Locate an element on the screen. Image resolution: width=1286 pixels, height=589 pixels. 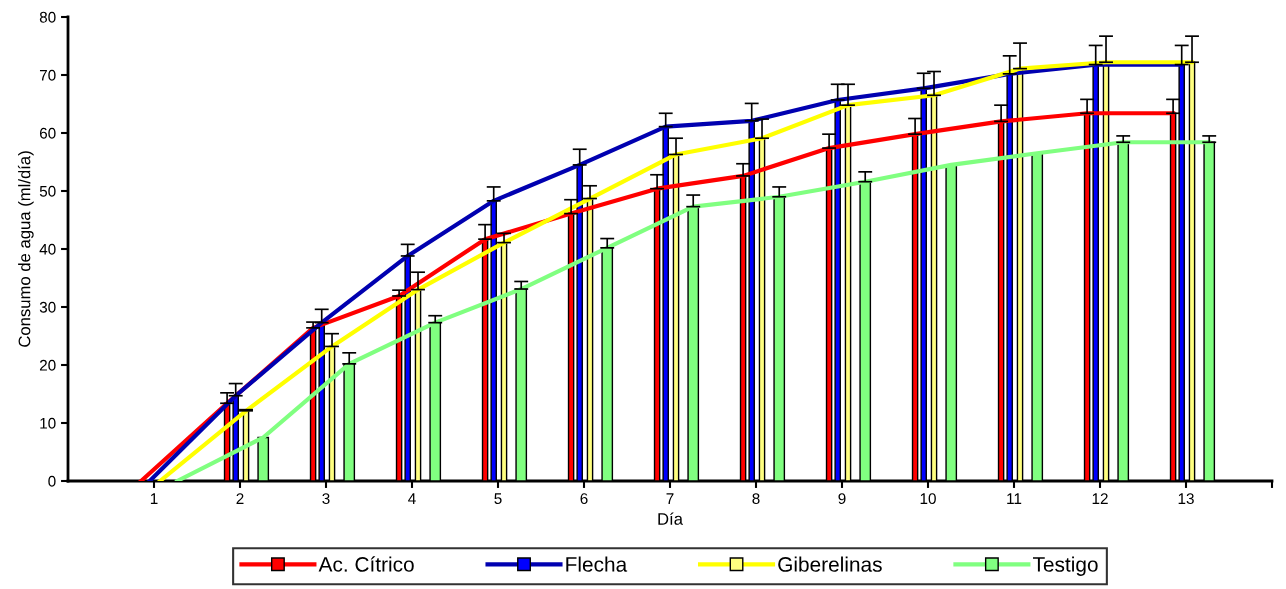
y-tick-label: 60 is located at coordinates (47, 133).